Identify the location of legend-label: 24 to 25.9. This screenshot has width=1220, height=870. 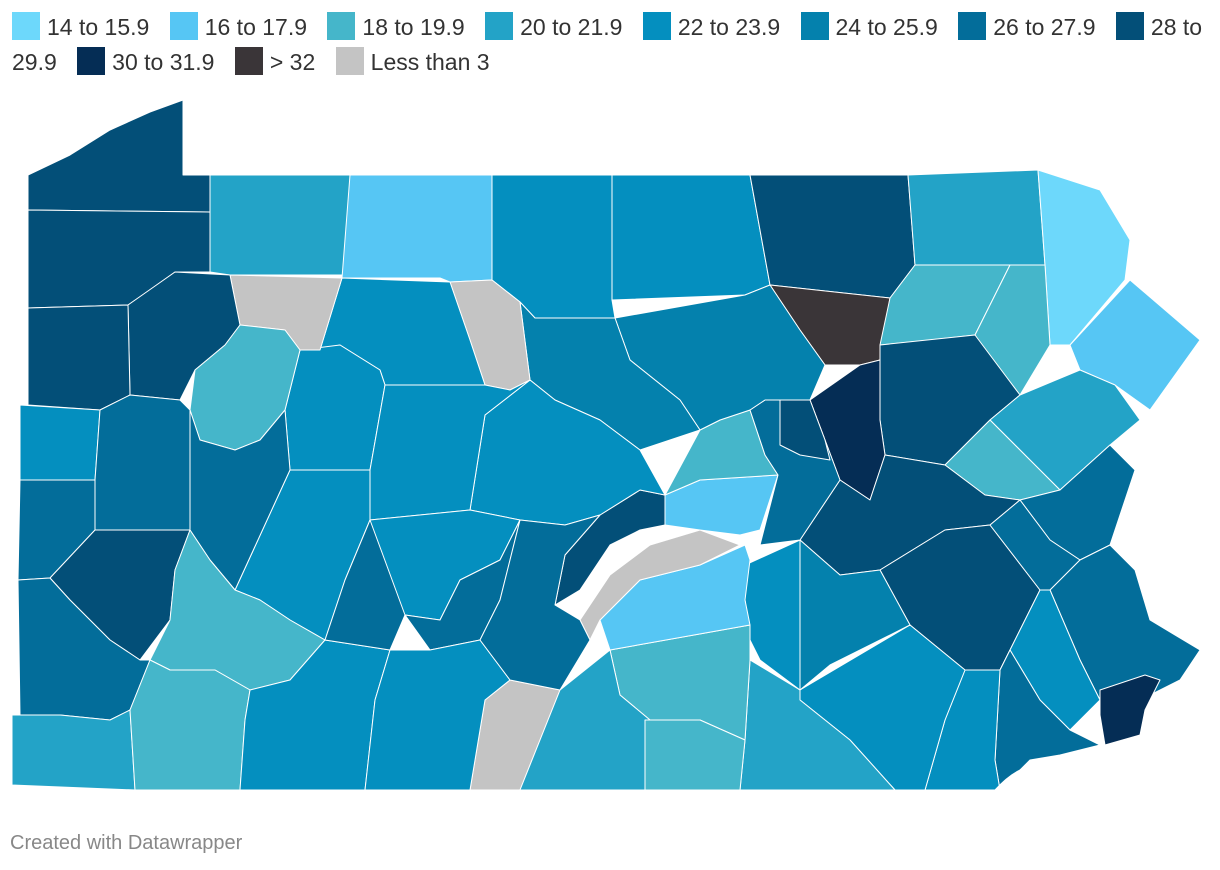
(886, 27).